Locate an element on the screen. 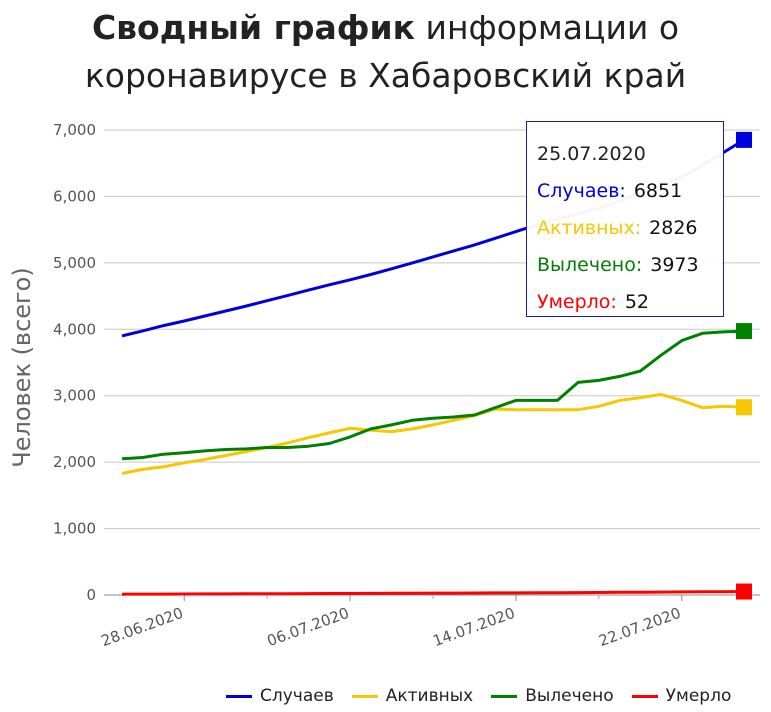 Image resolution: width=771 pixels, height=712 pixels. chart-title-bold: Сводный график is located at coordinates (253, 27).